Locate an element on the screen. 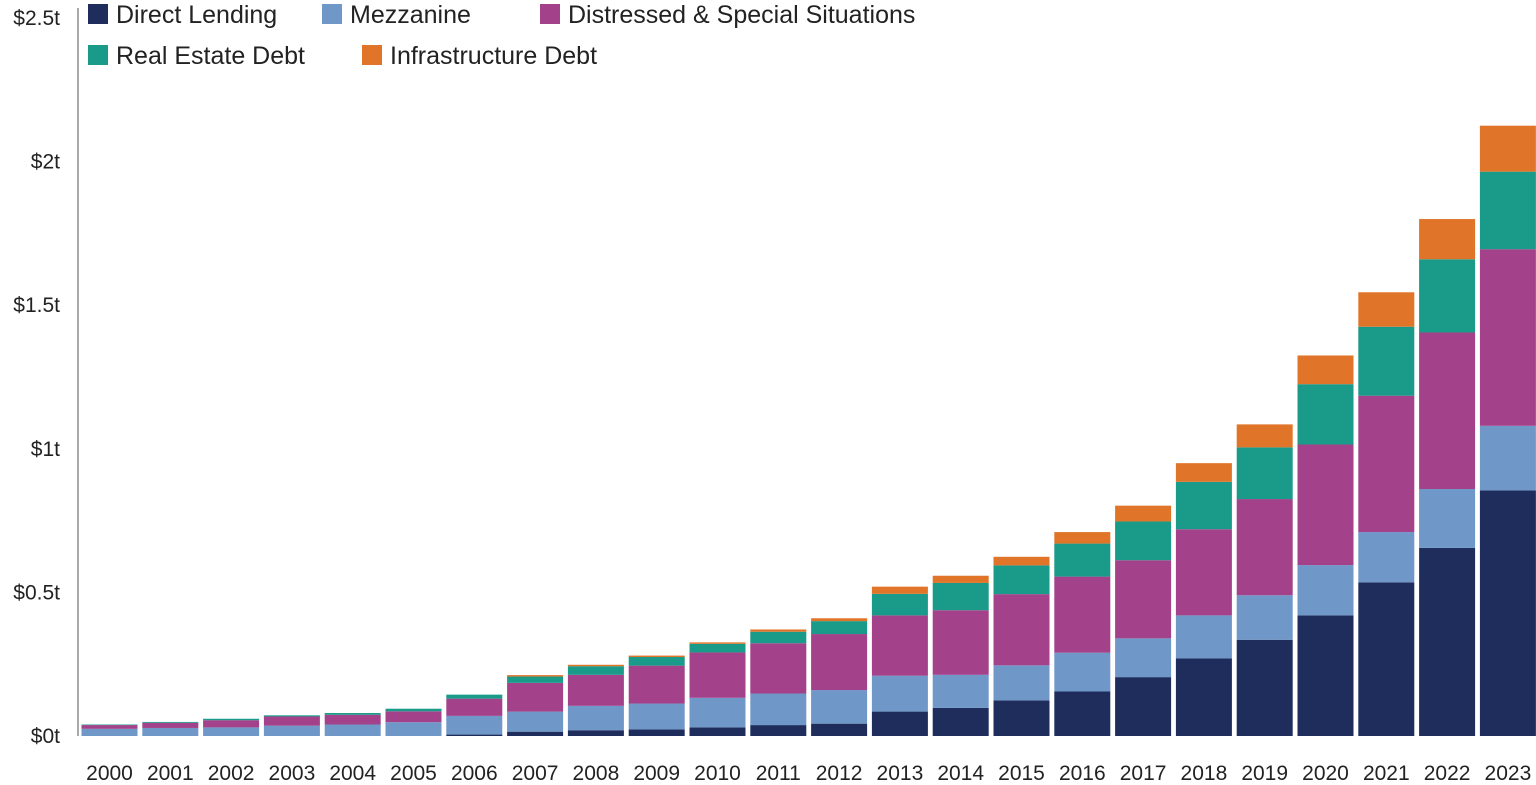 The image size is (1536, 785). bar-stack-2013 is located at coordinates (899, 661).